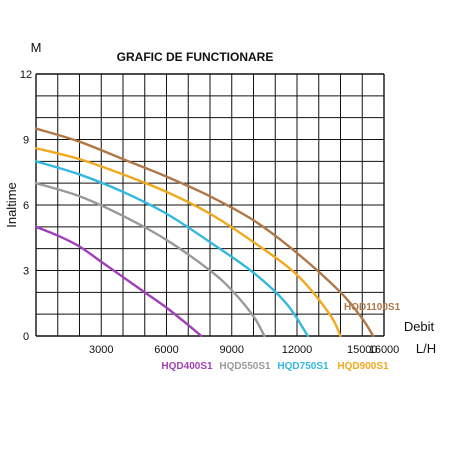 Image resolution: width=450 pixels, height=450 pixels. Describe the element at coordinates (426, 348) in the screenshot. I see `x-unit-label: L/H` at that location.